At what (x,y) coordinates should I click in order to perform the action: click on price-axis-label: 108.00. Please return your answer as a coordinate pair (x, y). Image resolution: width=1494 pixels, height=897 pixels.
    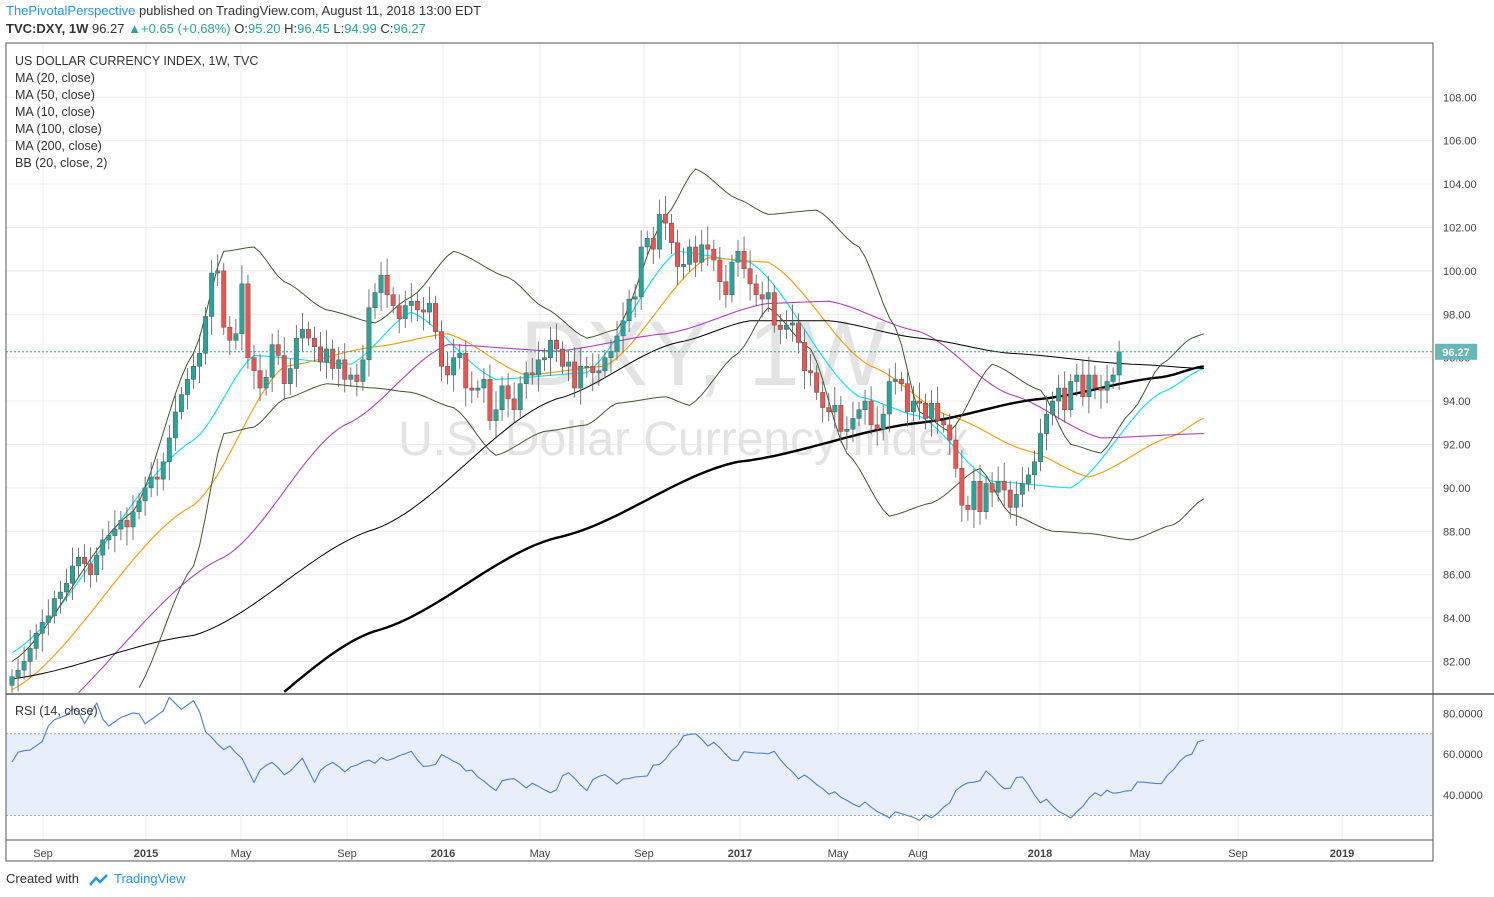
    Looking at the image, I should click on (1460, 98).